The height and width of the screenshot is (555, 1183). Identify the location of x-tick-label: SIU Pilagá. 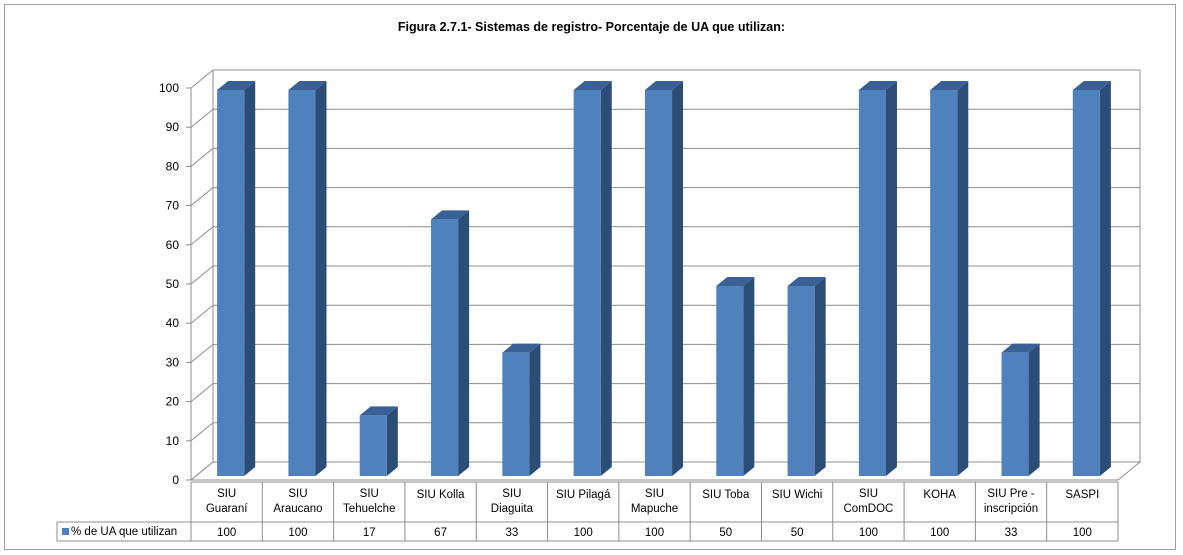
(583, 495).